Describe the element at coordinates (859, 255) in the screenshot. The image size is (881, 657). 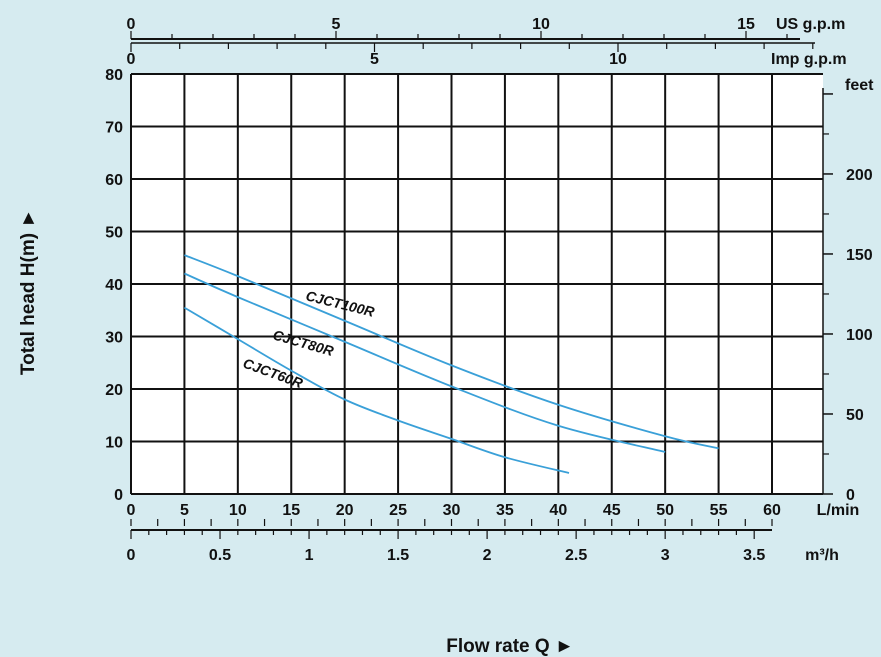
I see `feet-label-150: 150` at that location.